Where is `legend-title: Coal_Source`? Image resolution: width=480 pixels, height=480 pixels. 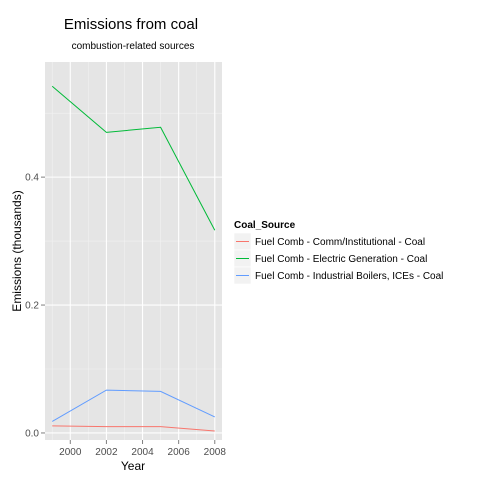 legend-title: Coal_Source is located at coordinates (265, 225).